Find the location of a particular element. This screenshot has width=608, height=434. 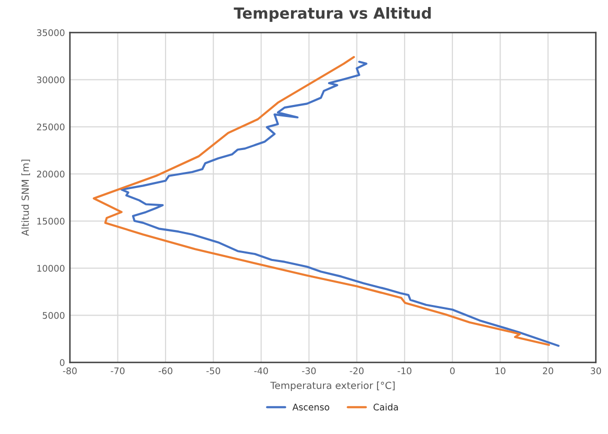

y-tick-label: 35000 is located at coordinates (50, 32).